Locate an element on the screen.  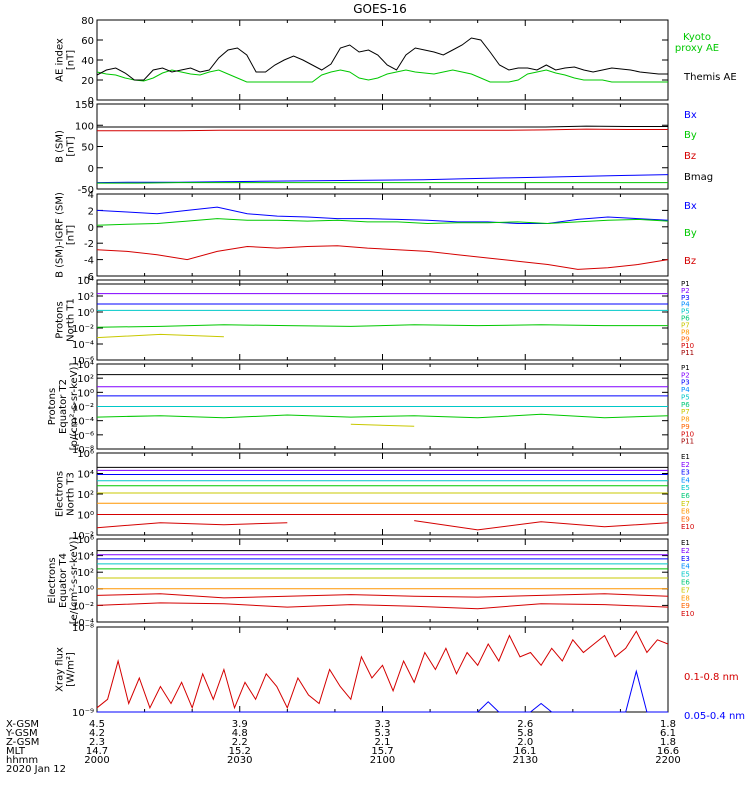
y-axis-label: Equator T4 is located at coordinates (63, 580).